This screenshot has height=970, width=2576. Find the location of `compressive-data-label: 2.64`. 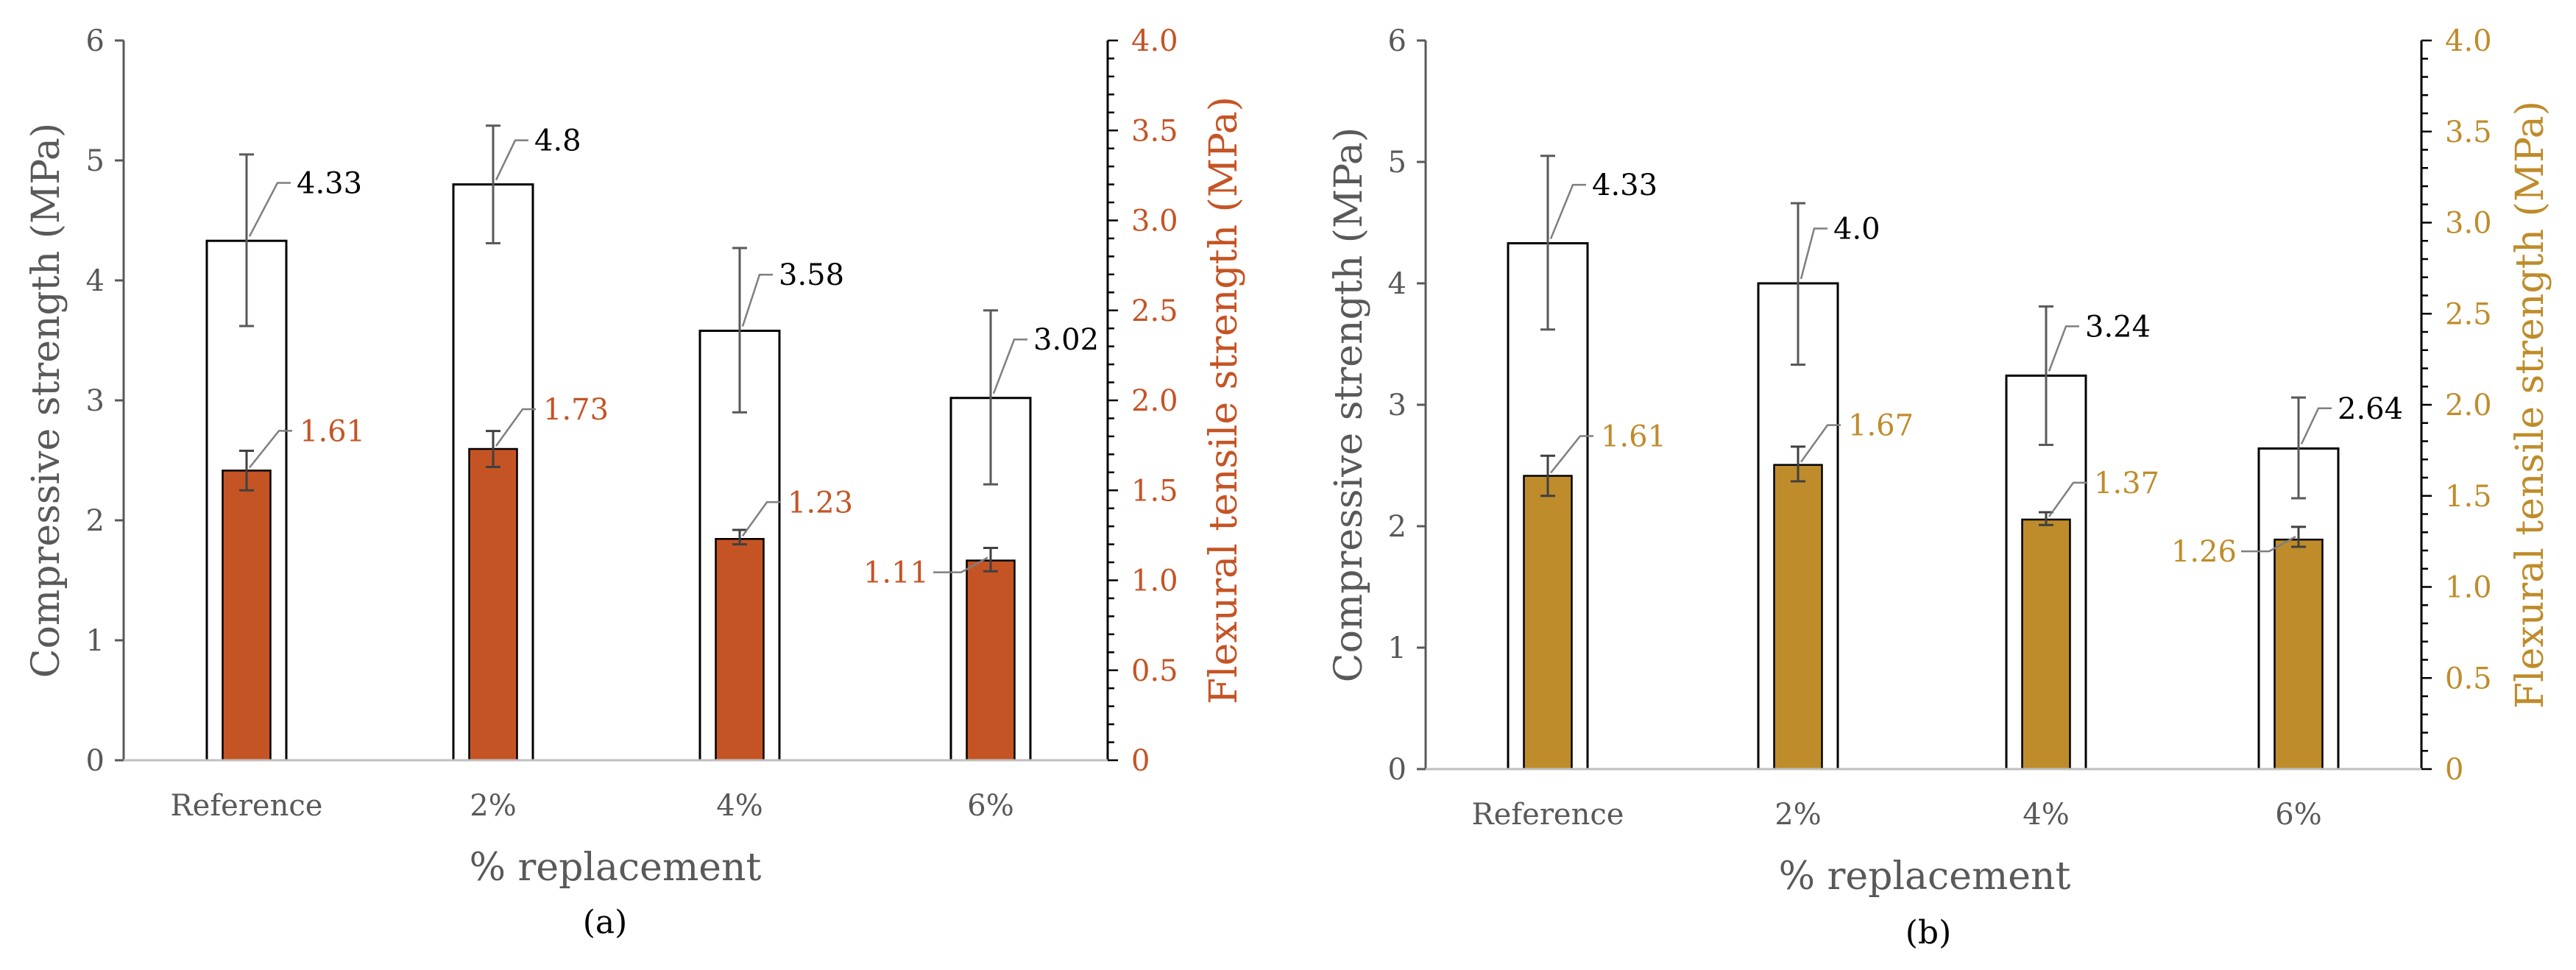

compressive-data-label: 2.64 is located at coordinates (2370, 409).